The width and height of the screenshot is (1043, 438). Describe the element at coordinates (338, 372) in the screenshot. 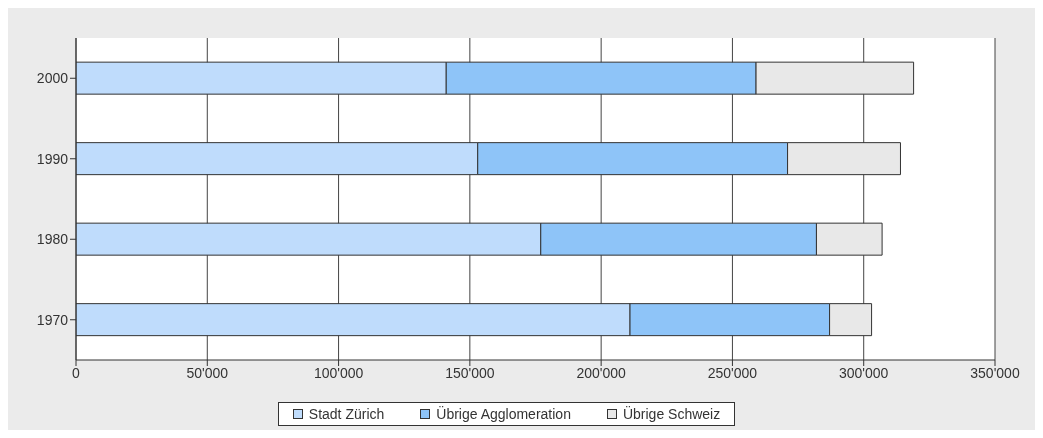

I see `x-tick-label: 100'000` at that location.